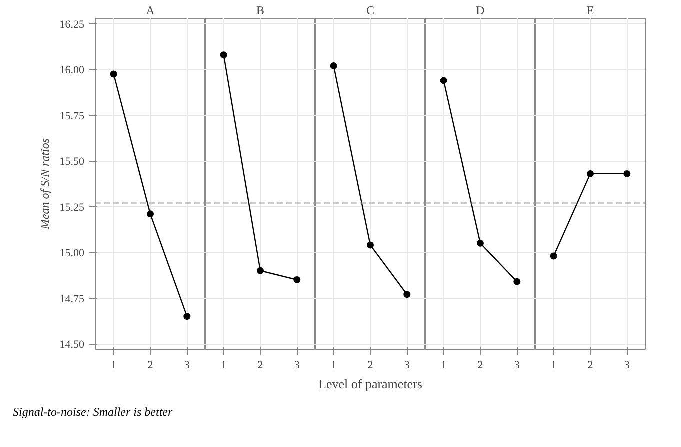  I want to click on chart-title: E, so click(590, 11).